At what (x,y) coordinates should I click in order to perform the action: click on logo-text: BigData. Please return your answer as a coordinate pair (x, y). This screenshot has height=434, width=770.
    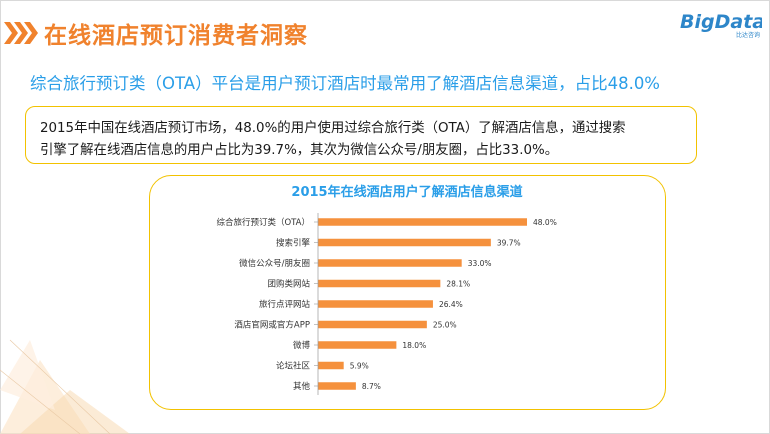
    Looking at the image, I should click on (721, 22).